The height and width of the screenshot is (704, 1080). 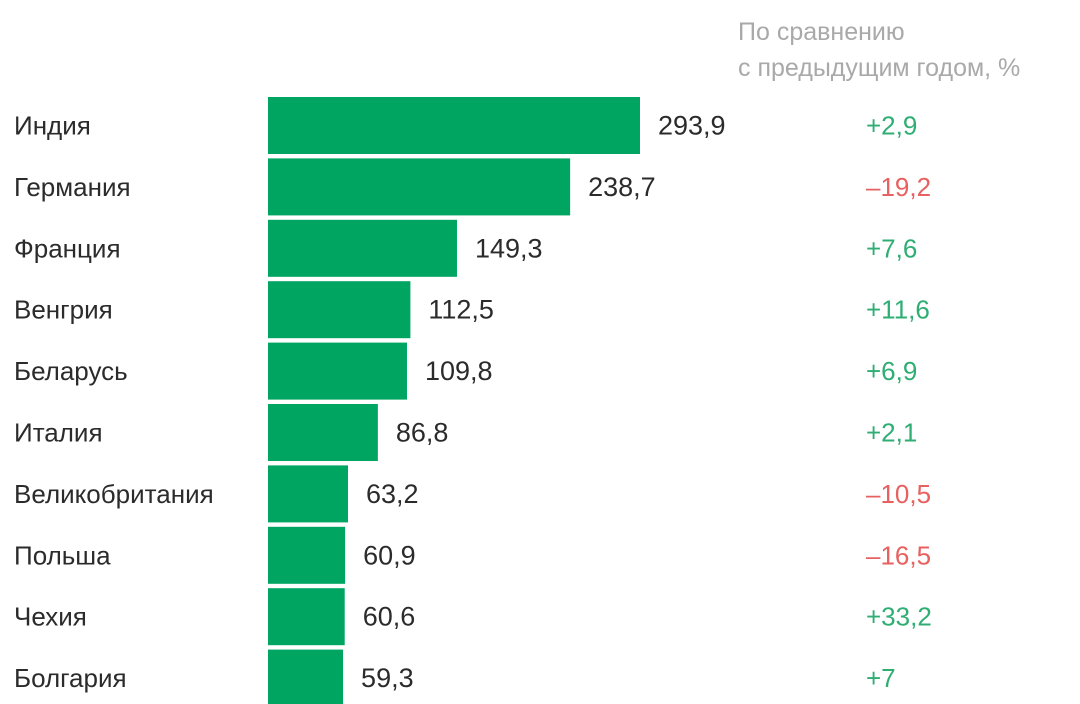 What do you see at coordinates (58, 433) in the screenshot?
I see `category-label: Италия` at bounding box center [58, 433].